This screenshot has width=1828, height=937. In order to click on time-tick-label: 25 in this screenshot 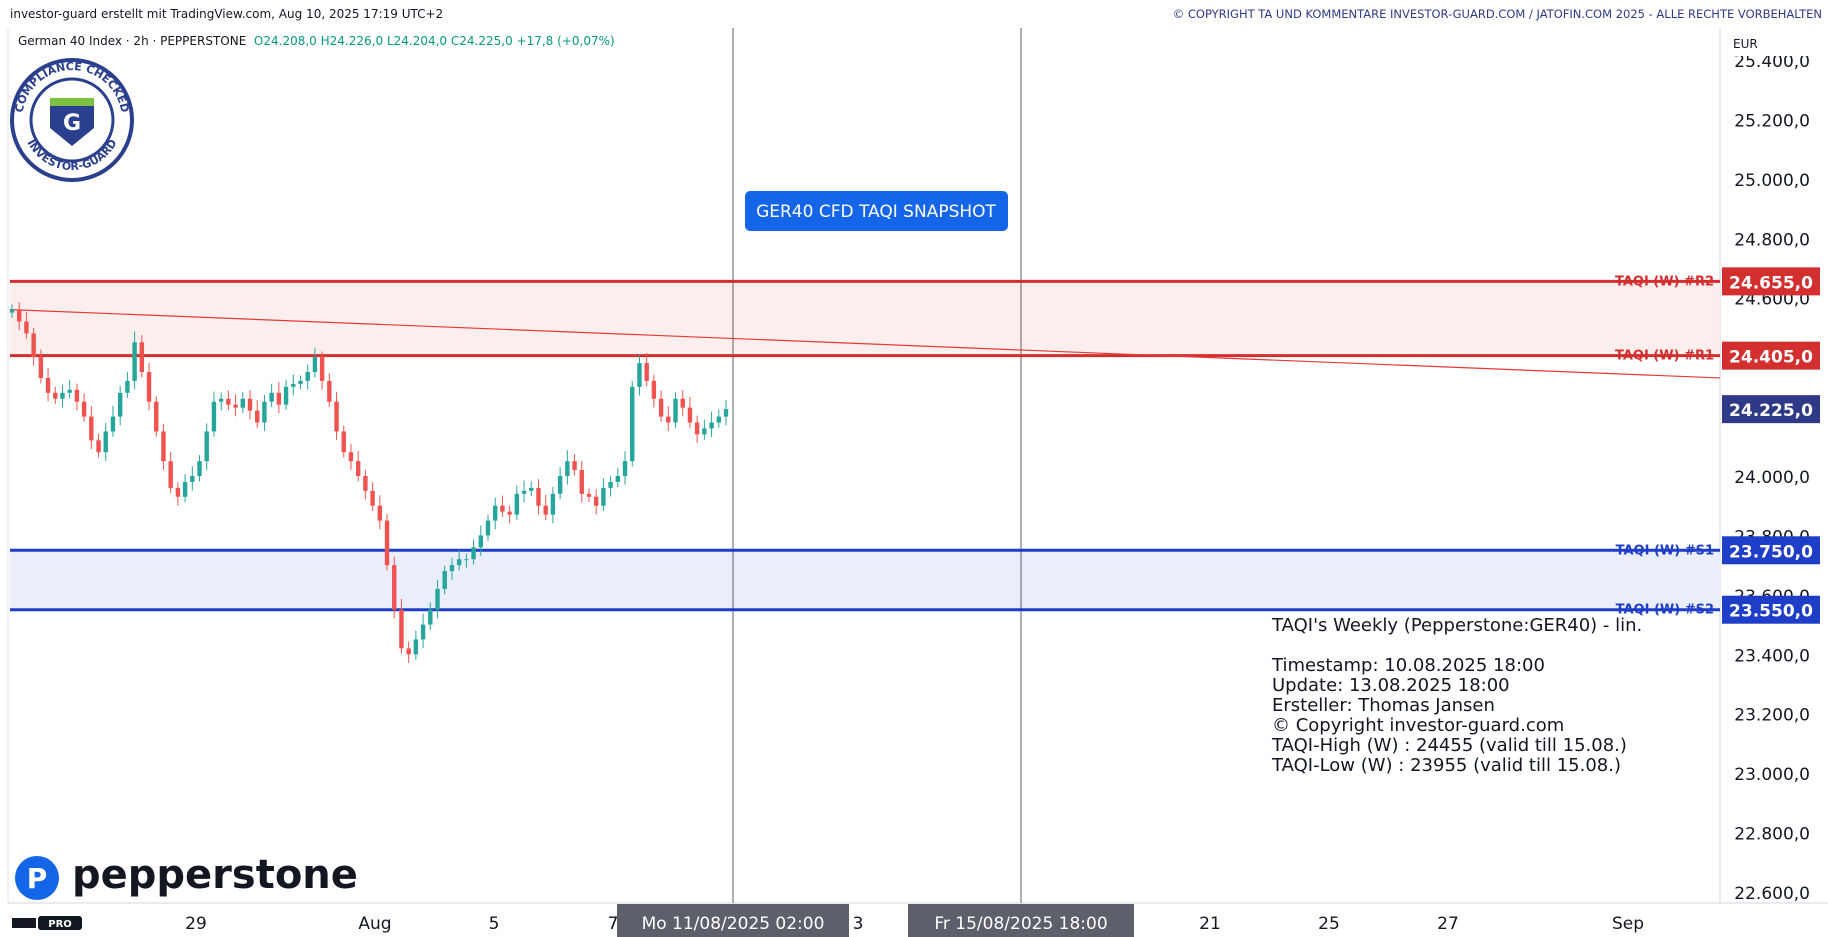, I will do `click(1329, 924)`.